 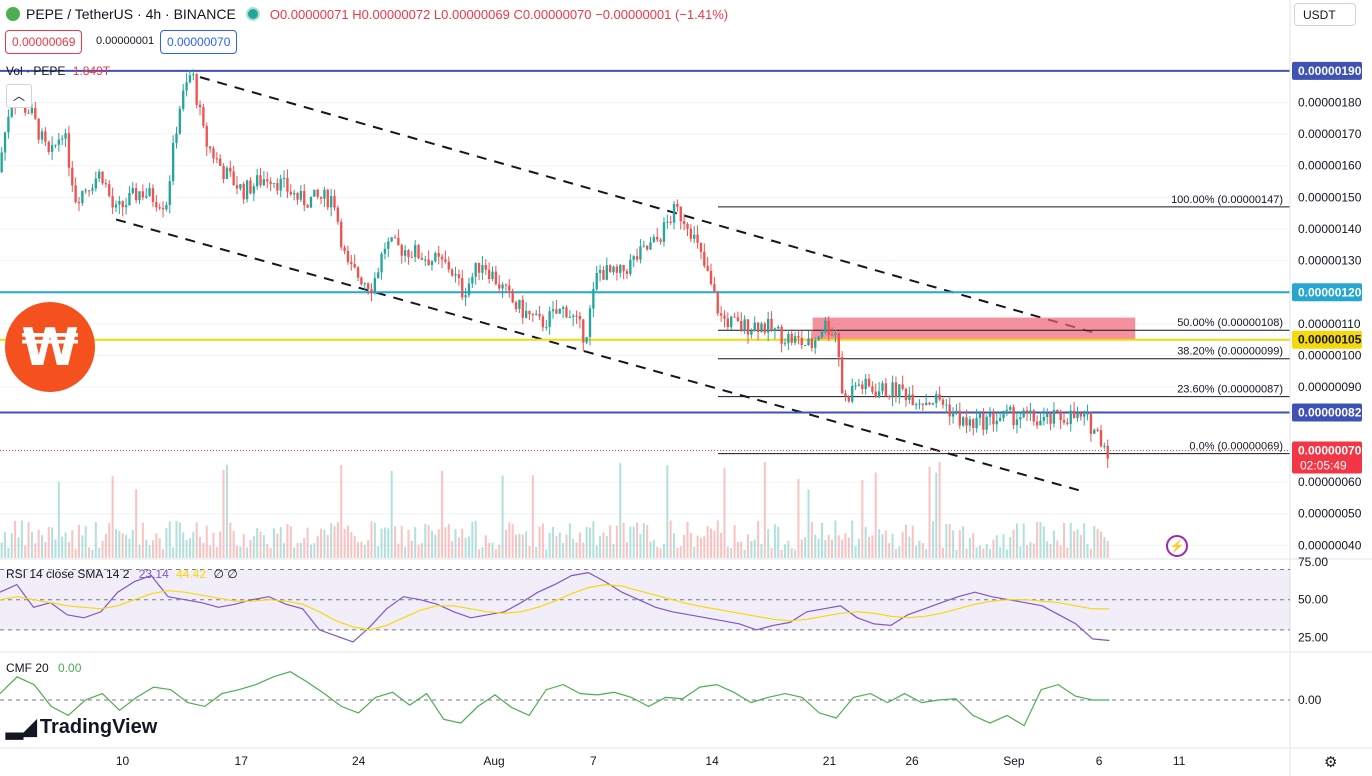 I want to click on settings-gear-icon: ⚙, so click(x=1331, y=762).